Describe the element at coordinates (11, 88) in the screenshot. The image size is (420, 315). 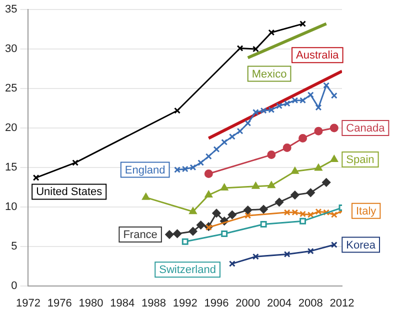
I see `y-tick-label: 25` at that location.